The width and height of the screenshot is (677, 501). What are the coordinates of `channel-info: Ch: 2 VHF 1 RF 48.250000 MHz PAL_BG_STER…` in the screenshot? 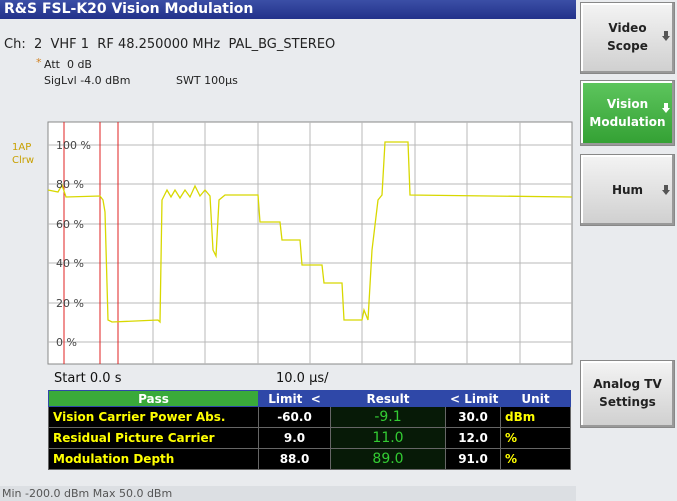 It's located at (170, 44).